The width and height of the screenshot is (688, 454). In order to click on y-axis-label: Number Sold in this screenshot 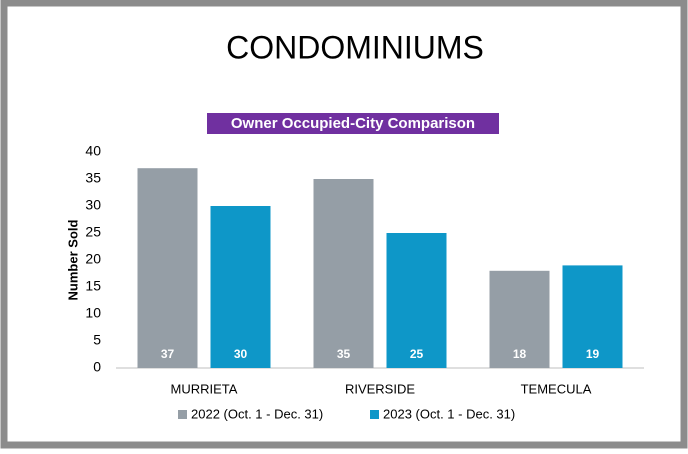, I will do `click(72, 259)`.